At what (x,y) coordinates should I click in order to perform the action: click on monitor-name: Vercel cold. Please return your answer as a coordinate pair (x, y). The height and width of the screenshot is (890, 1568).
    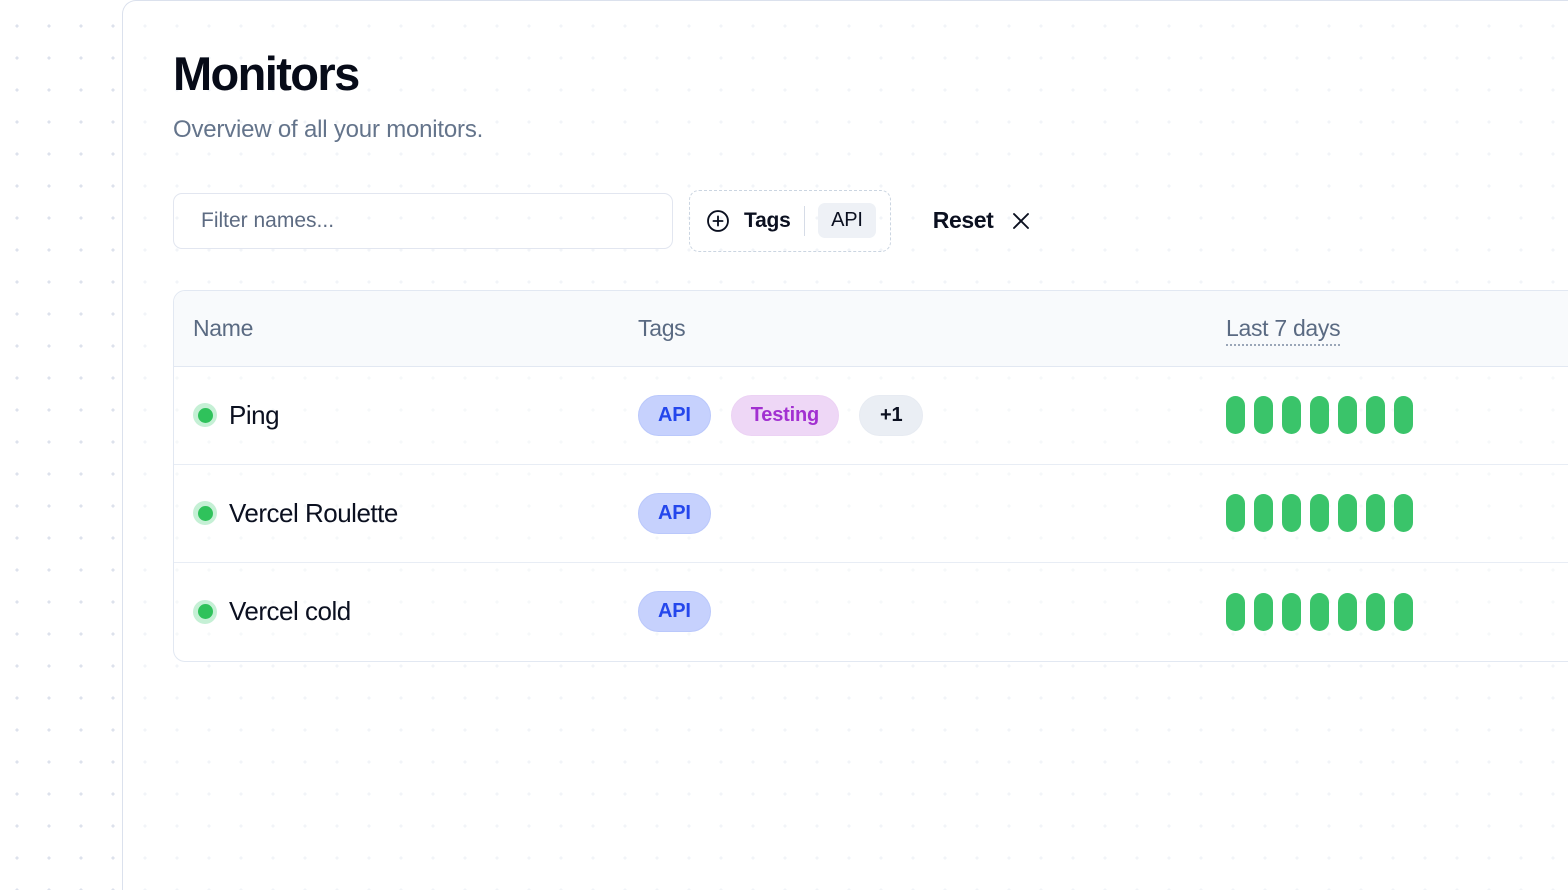
    Looking at the image, I should click on (290, 611).